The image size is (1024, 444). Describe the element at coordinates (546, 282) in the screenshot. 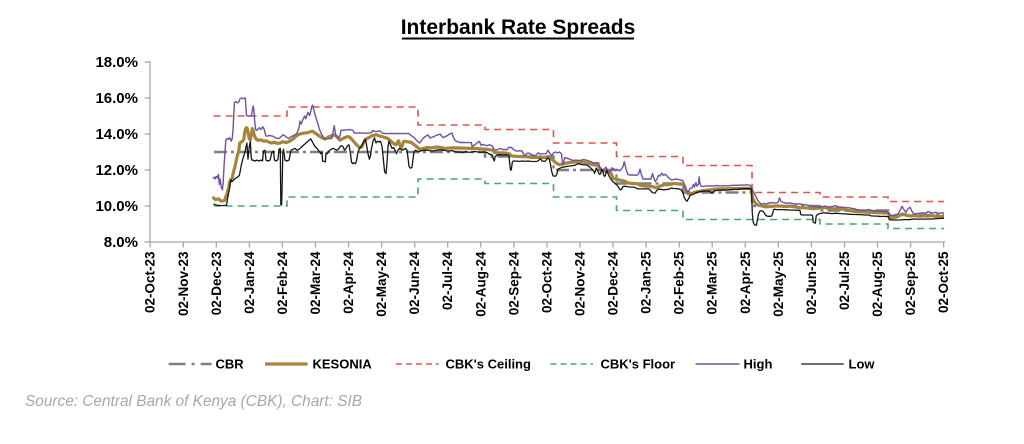

I see `svg-text: 02-Oct-24` at that location.